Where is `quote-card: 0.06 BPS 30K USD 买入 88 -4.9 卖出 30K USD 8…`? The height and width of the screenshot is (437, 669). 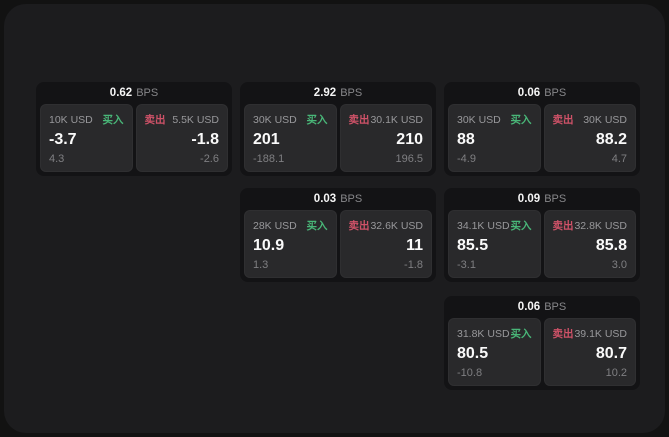
quote-card: 0.06 BPS 30K USD 买入 88 -4.9 卖出 30K USD 8… is located at coordinates (542, 129).